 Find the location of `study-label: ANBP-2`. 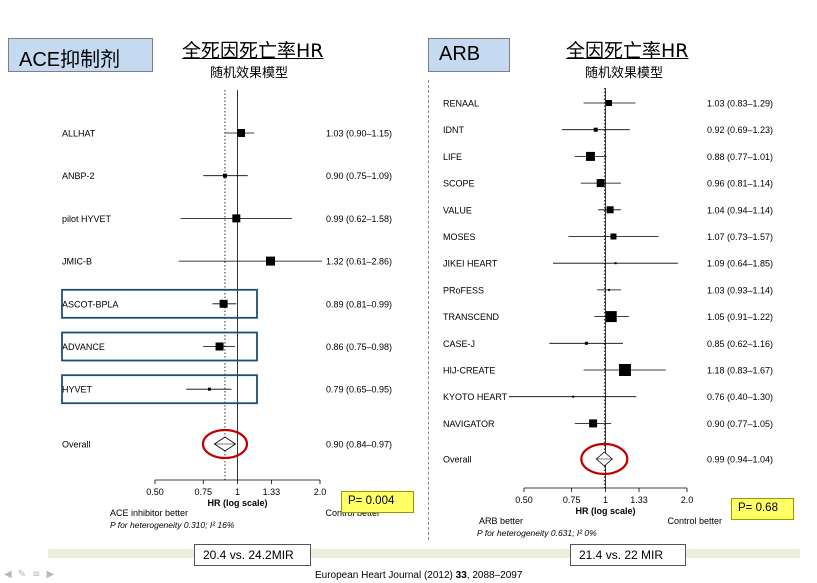

study-label: ANBP-2 is located at coordinates (78, 176).